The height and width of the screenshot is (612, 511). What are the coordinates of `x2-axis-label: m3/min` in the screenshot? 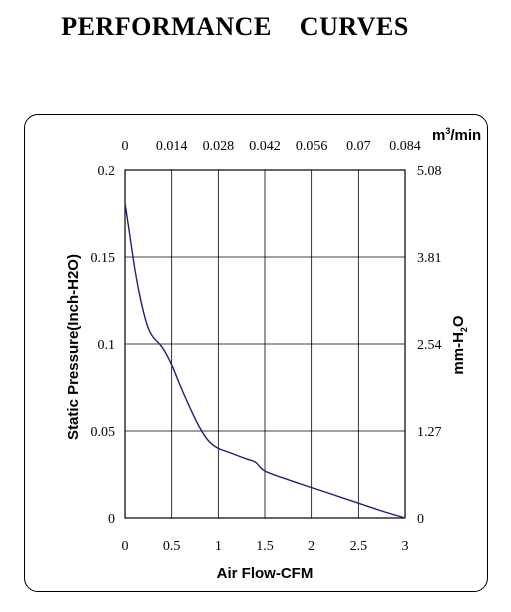 It's located at (456, 135).